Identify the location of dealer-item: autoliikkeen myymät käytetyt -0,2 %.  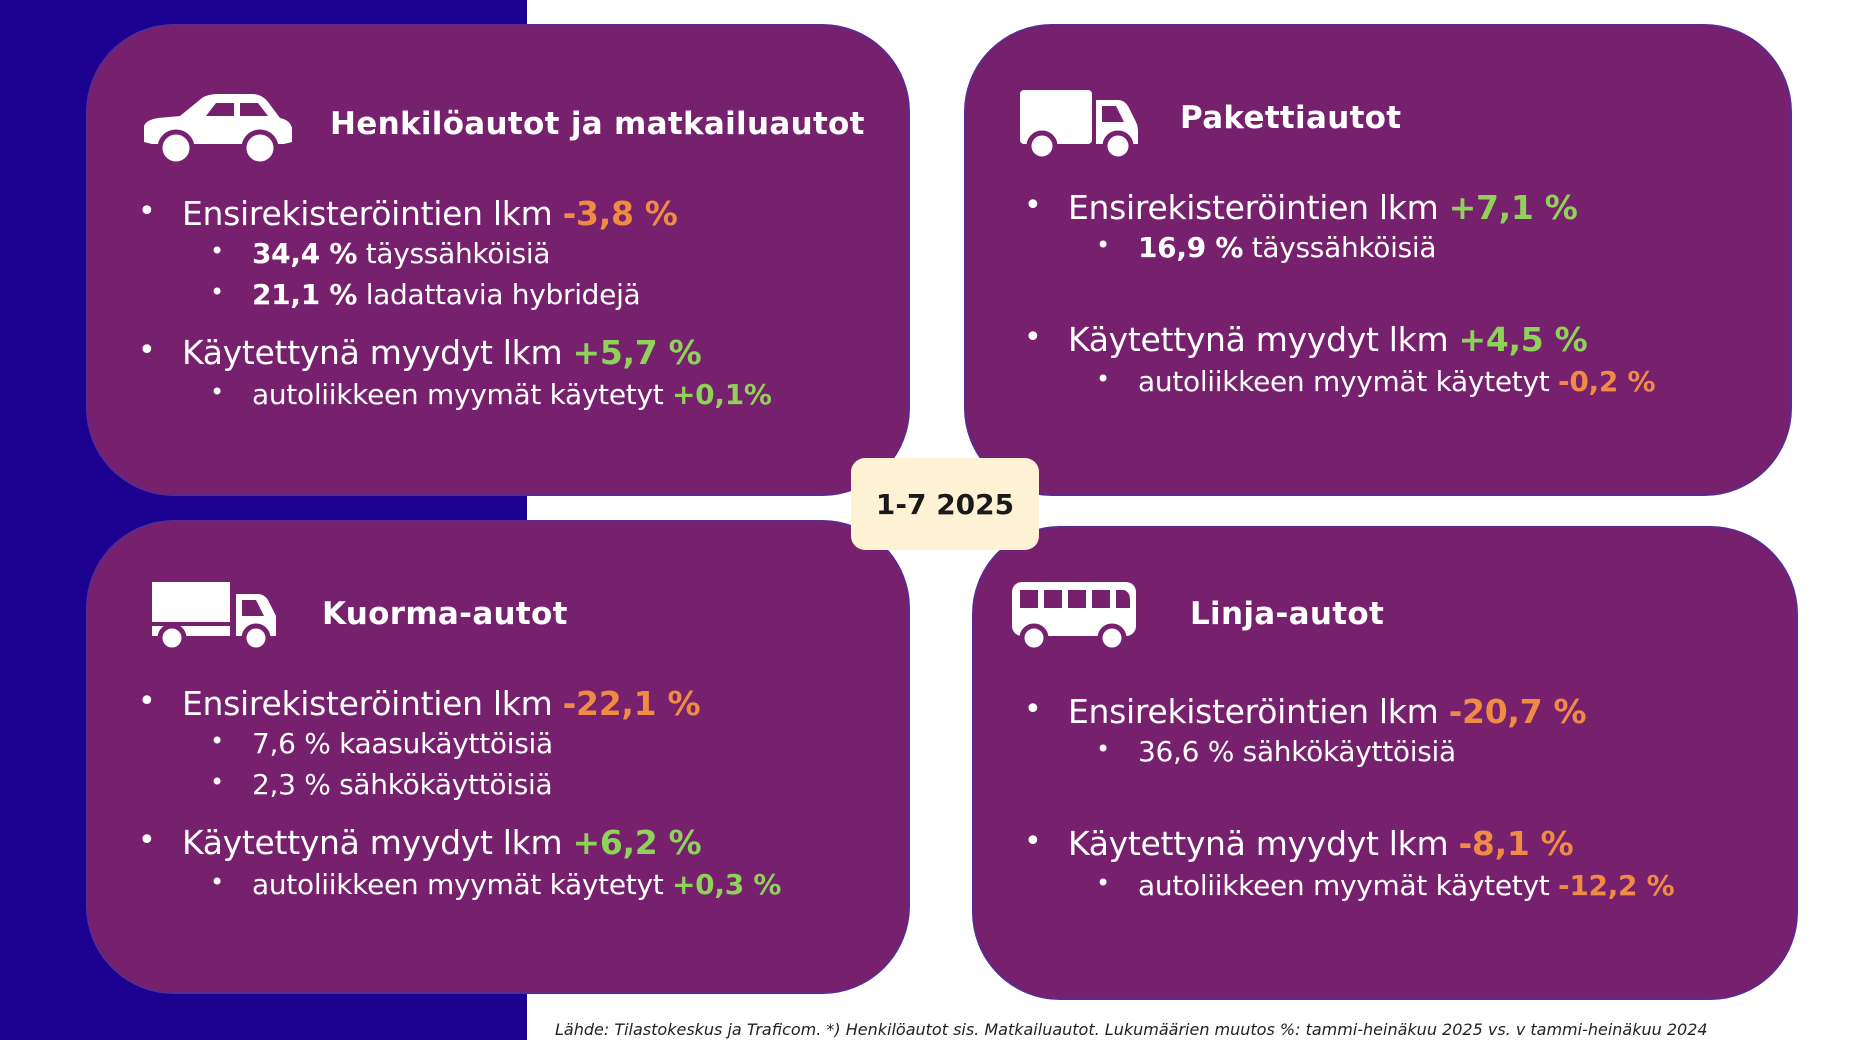
(1376, 381).